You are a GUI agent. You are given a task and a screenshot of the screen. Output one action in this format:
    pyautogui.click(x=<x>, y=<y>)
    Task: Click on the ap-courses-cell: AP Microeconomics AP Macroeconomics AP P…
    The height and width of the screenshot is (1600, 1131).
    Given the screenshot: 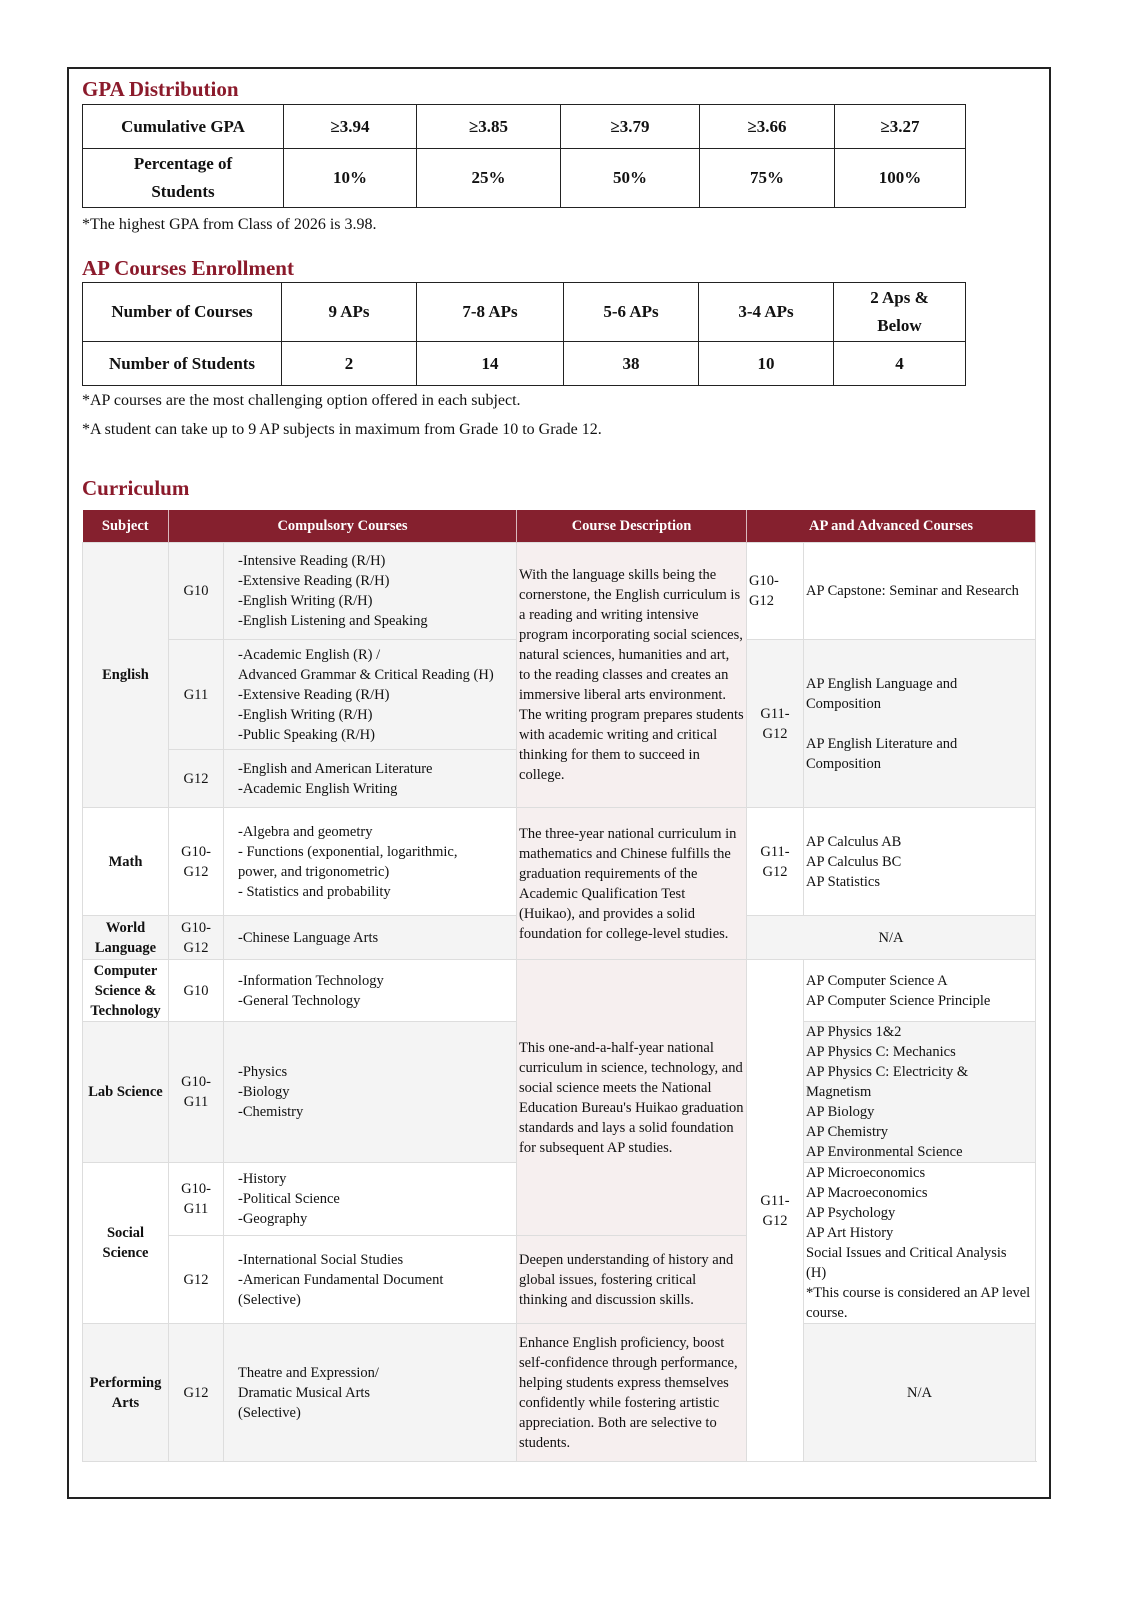 What is the action you would take?
    pyautogui.click(x=920, y=1243)
    